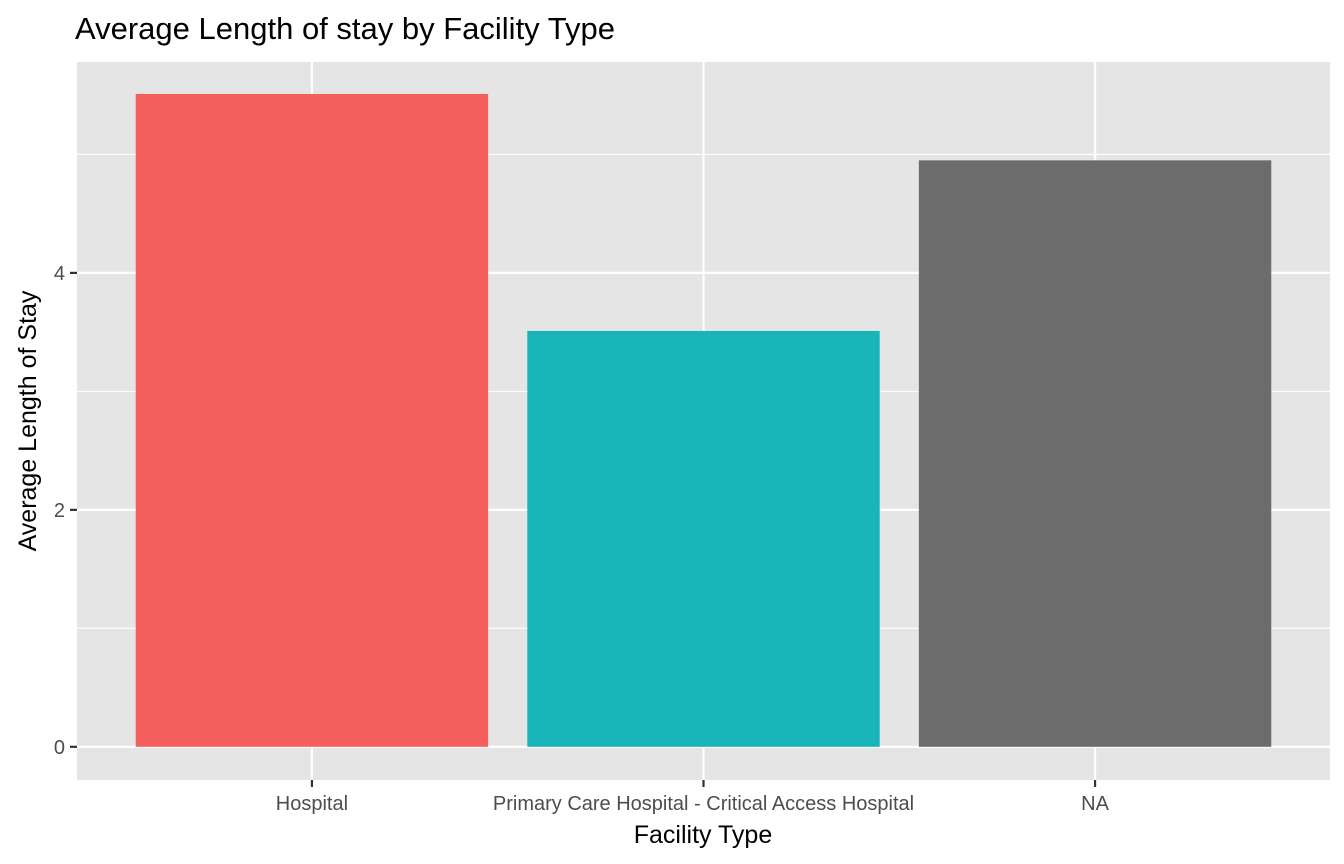 The height and width of the screenshot is (864, 1344). Describe the element at coordinates (28, 420) in the screenshot. I see `y-axis-title: Average Length of Stay` at that location.